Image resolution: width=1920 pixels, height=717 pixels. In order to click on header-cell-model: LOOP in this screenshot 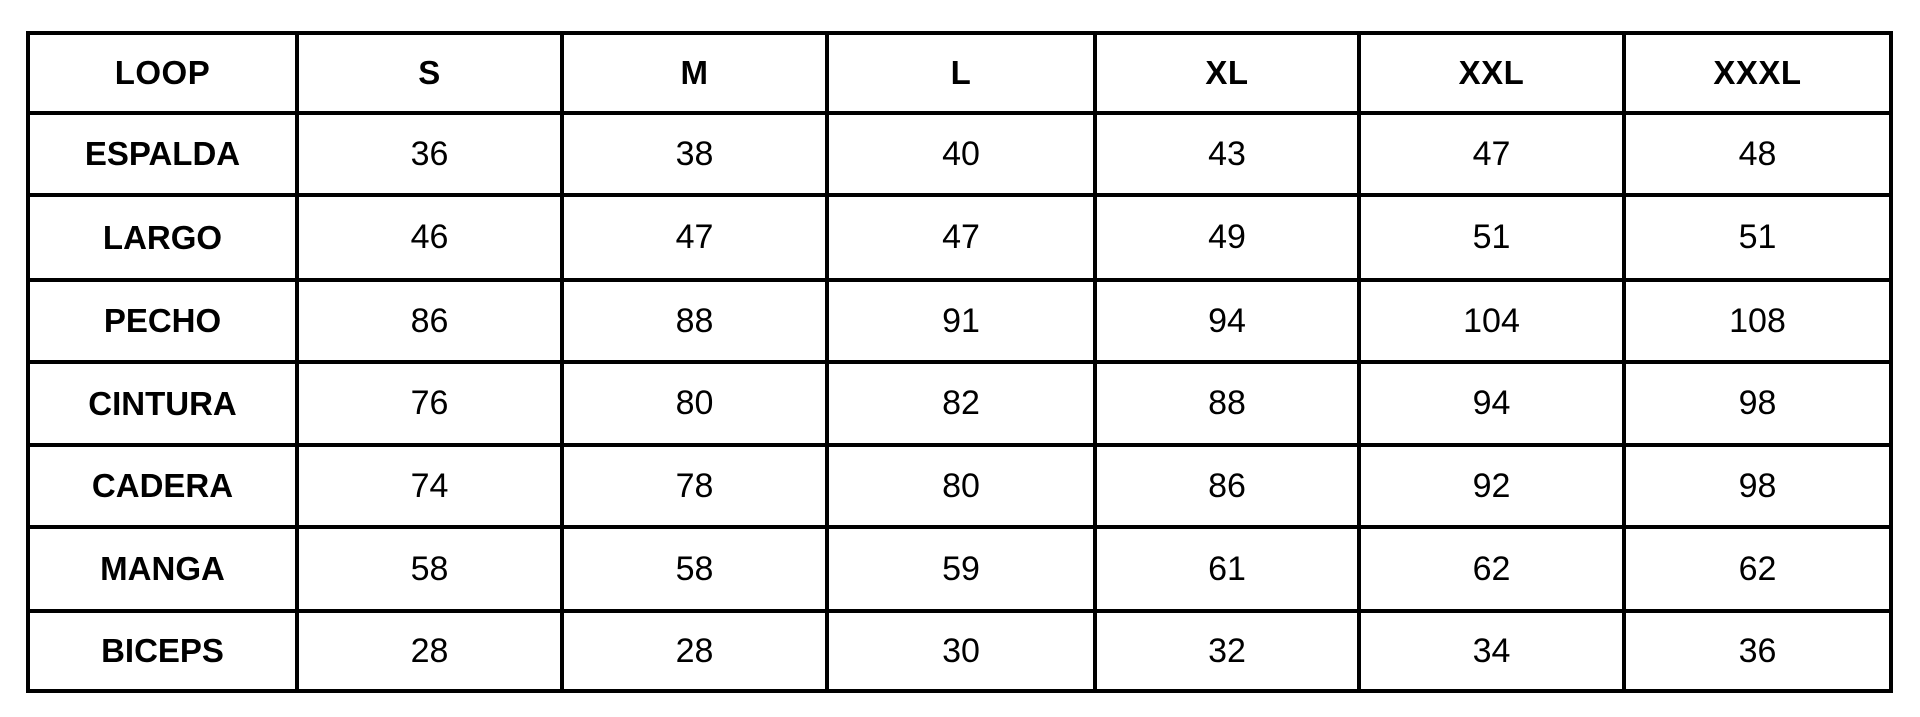, I will do `click(162, 73)`.